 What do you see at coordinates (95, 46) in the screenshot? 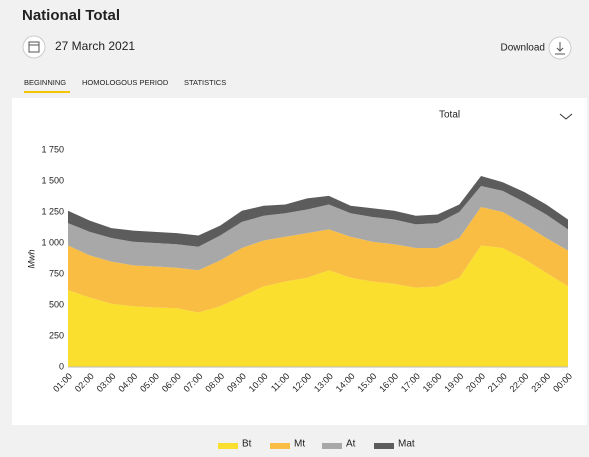
I see `date: 27 March 2021` at bounding box center [95, 46].